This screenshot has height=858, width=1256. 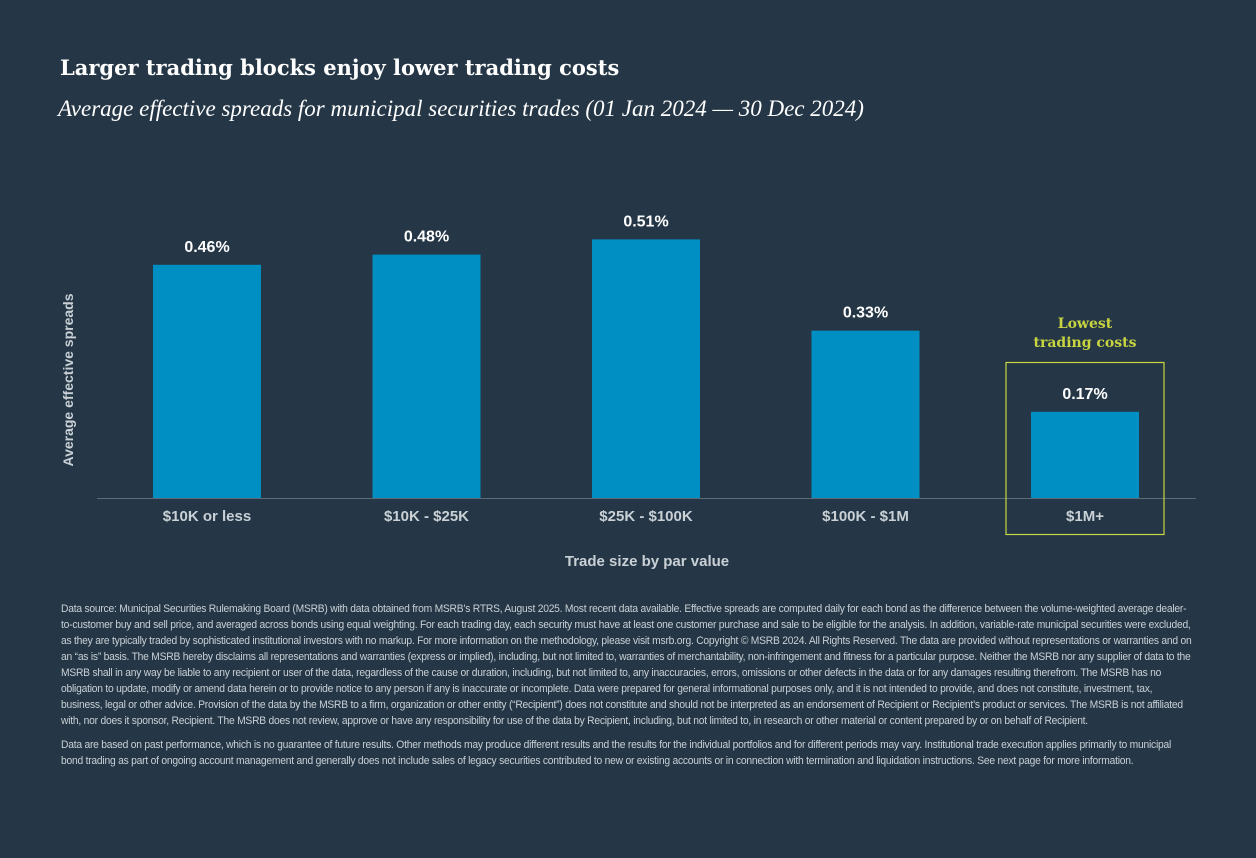 I want to click on x-tick-label: $100K - $1M, so click(x=865, y=516).